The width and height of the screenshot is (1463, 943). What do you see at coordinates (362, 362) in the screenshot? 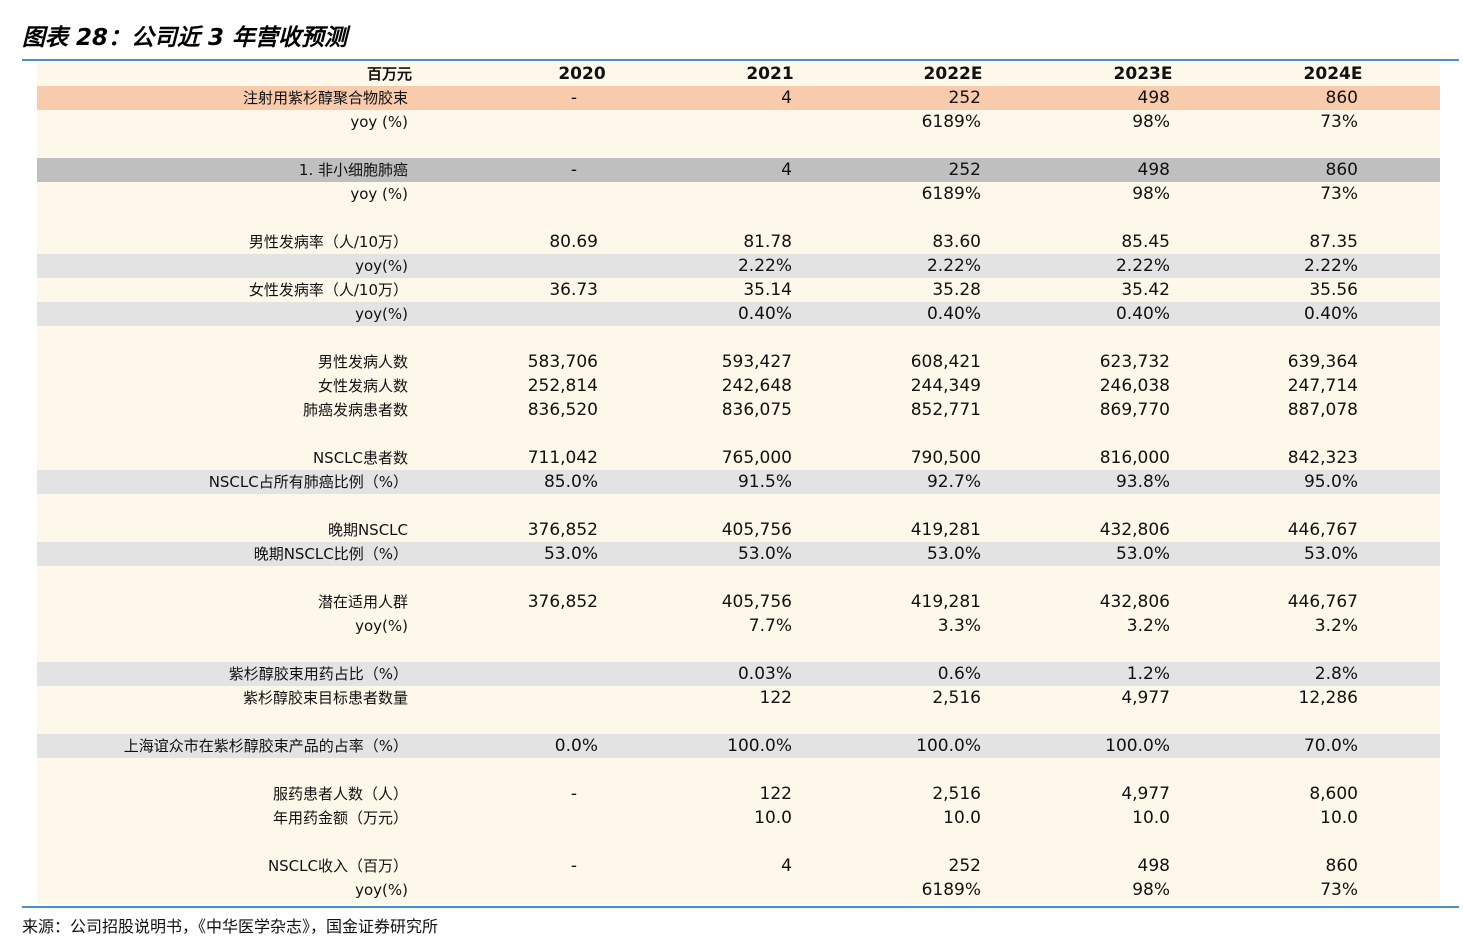
I see `row-label: 男性发病人数` at bounding box center [362, 362].